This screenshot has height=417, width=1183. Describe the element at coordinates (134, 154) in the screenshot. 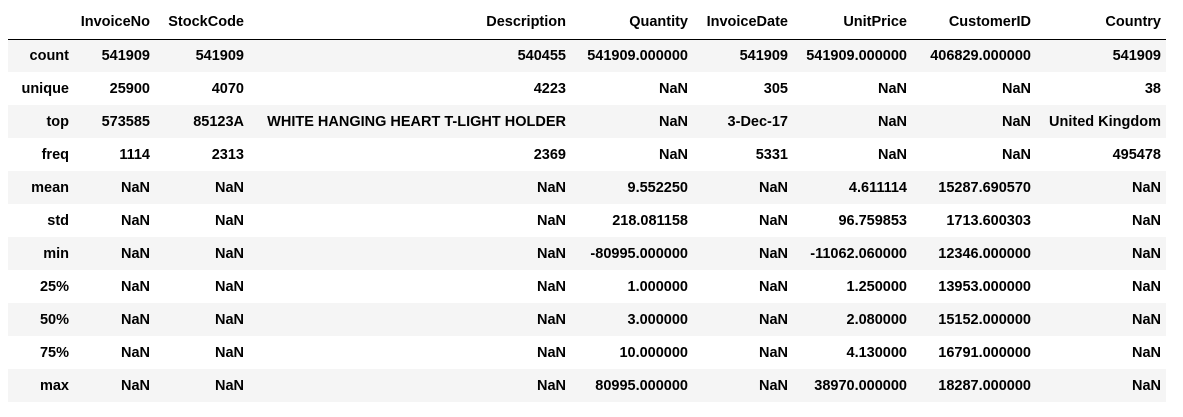

I see `cell-invoiceno: 1114` at that location.